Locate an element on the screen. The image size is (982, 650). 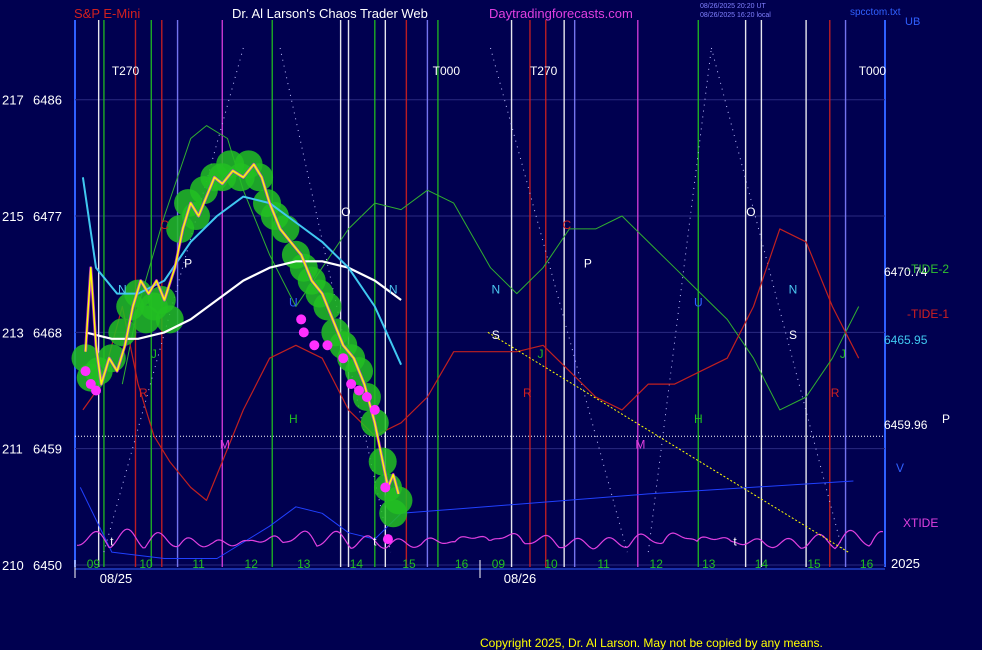
y-tick-es: 6459 is located at coordinates (47, 449).